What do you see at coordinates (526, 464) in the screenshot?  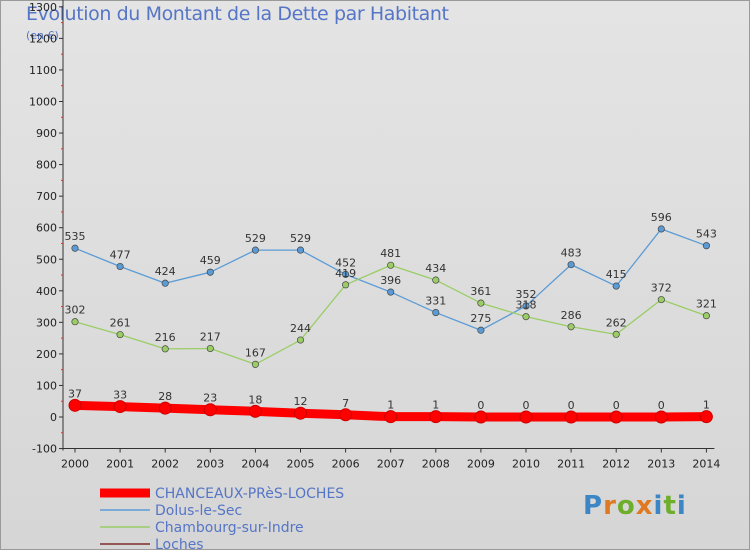 I see `x-tick-label: 2010` at bounding box center [526, 464].